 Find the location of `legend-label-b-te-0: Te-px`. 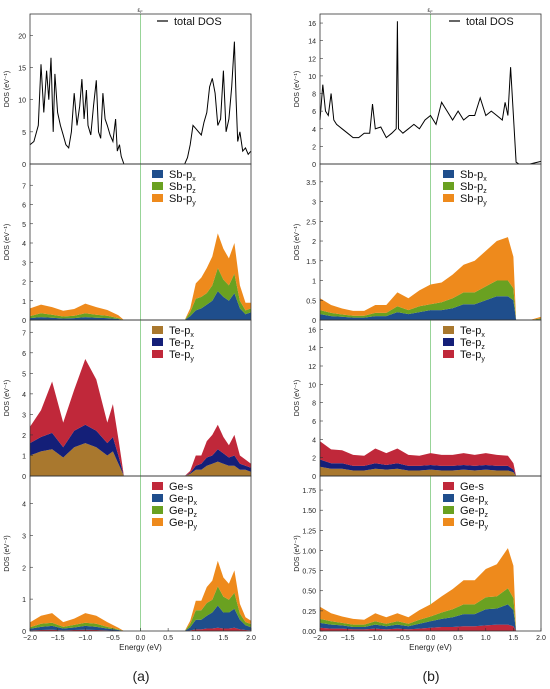

legend-label-b-te-0: Te-px is located at coordinates (472, 332).